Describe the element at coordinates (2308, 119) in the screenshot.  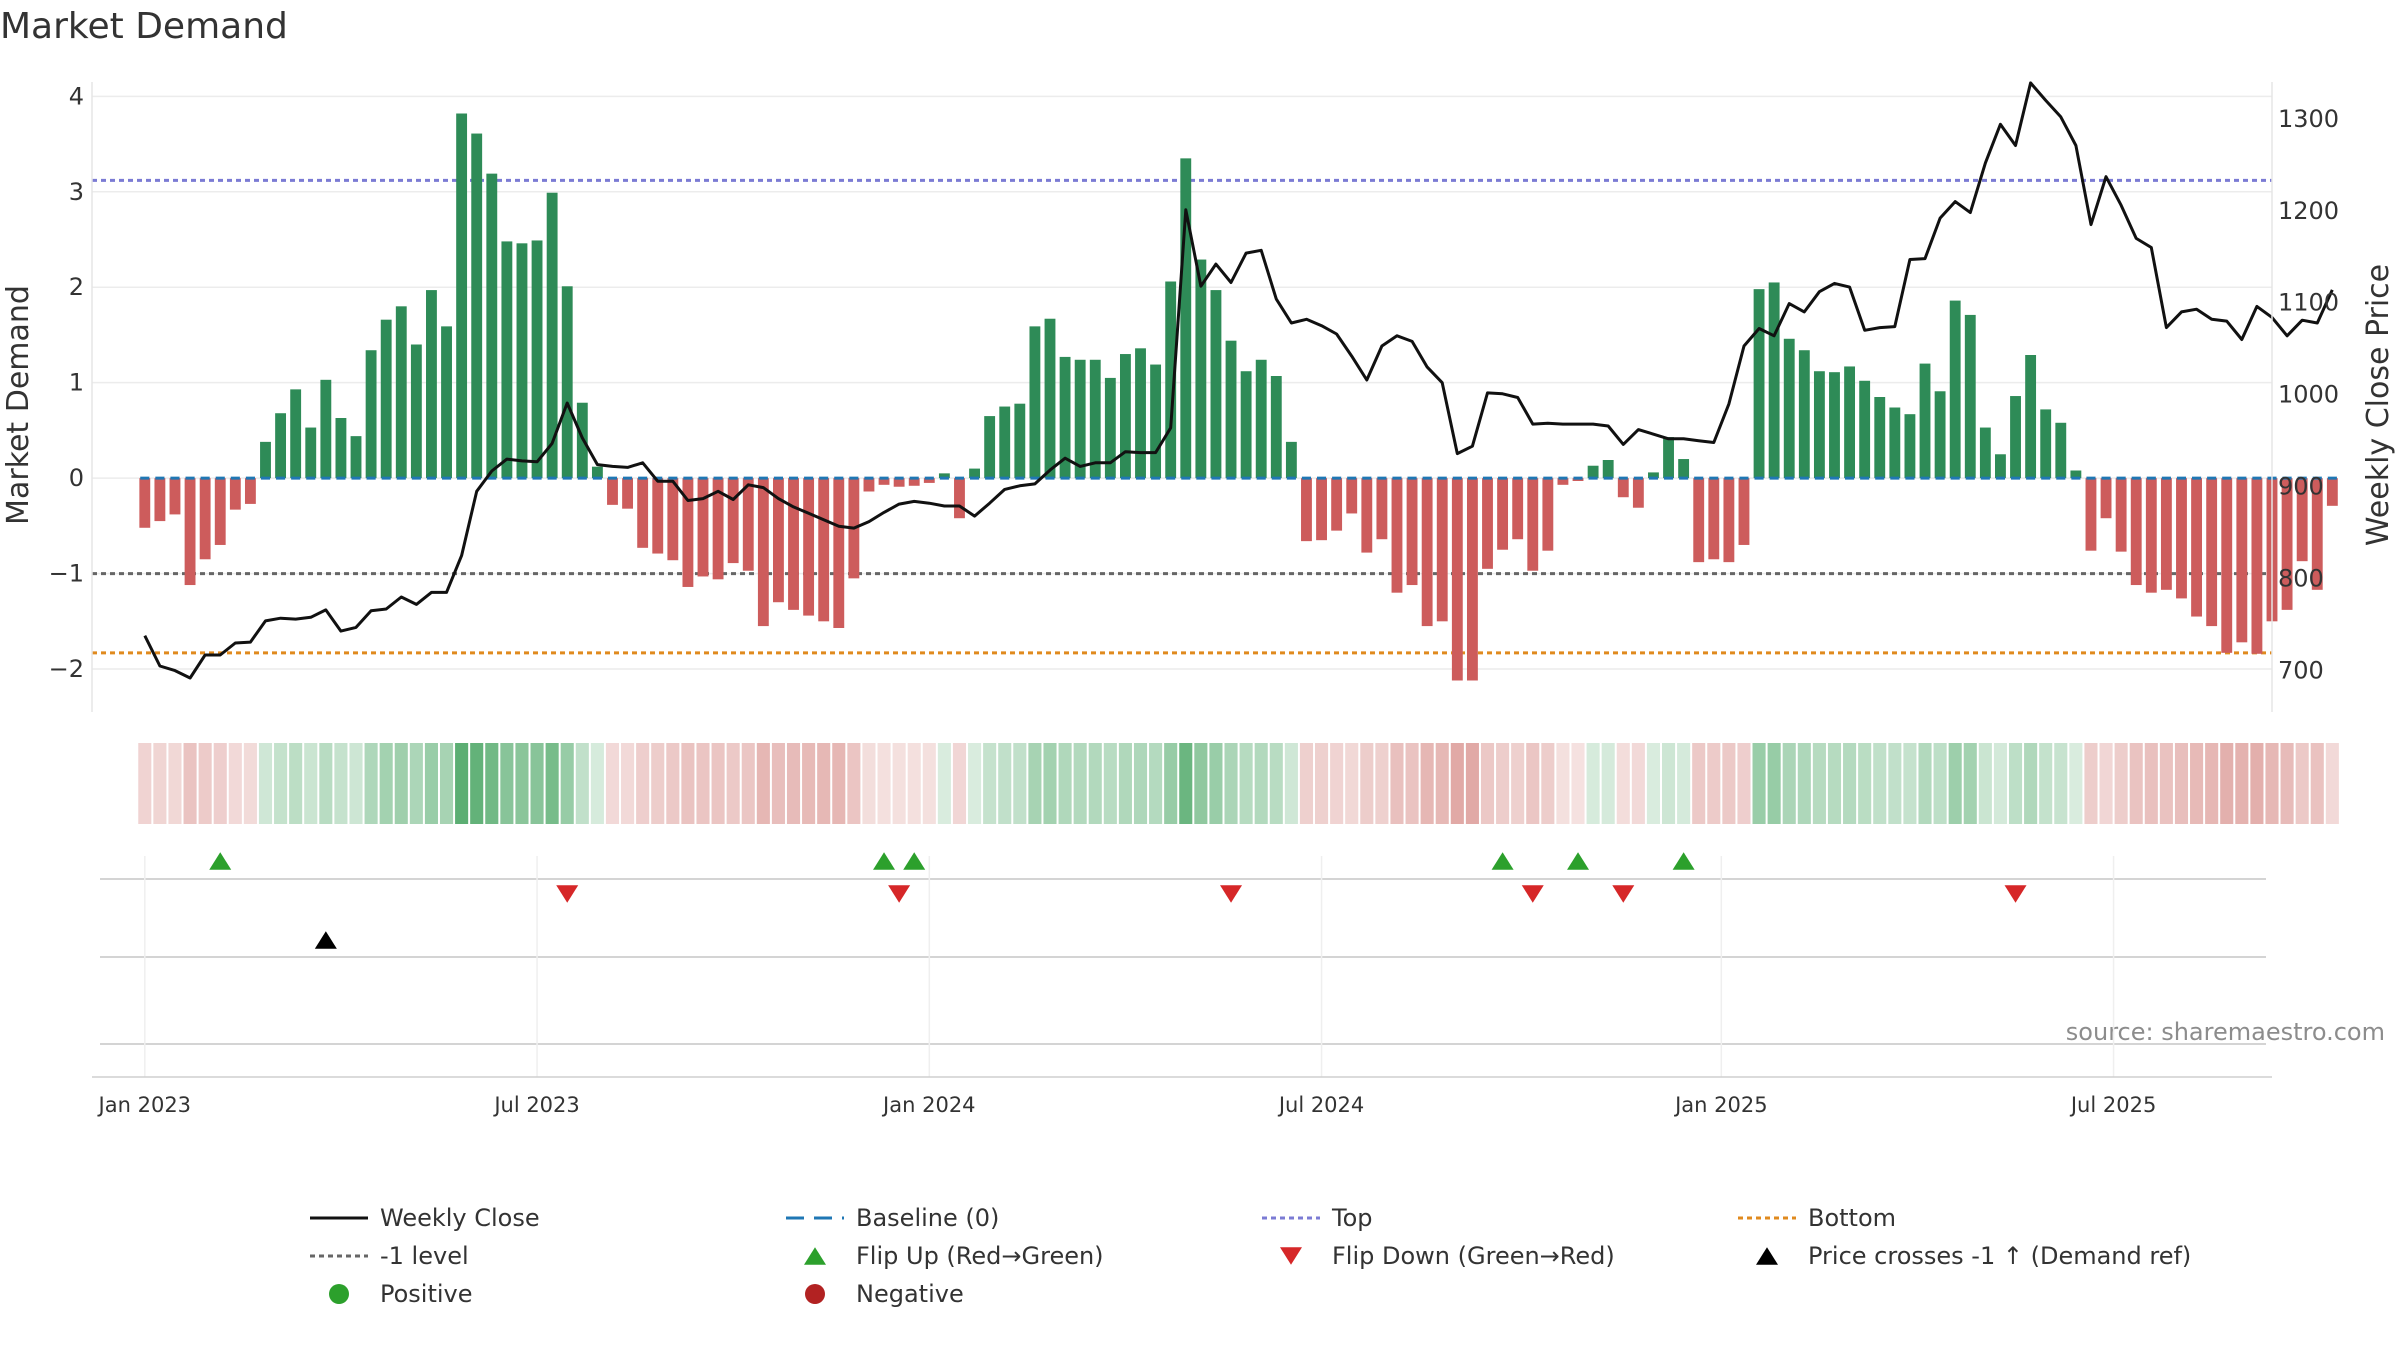
I see `right-tick-label: 1300` at that location.